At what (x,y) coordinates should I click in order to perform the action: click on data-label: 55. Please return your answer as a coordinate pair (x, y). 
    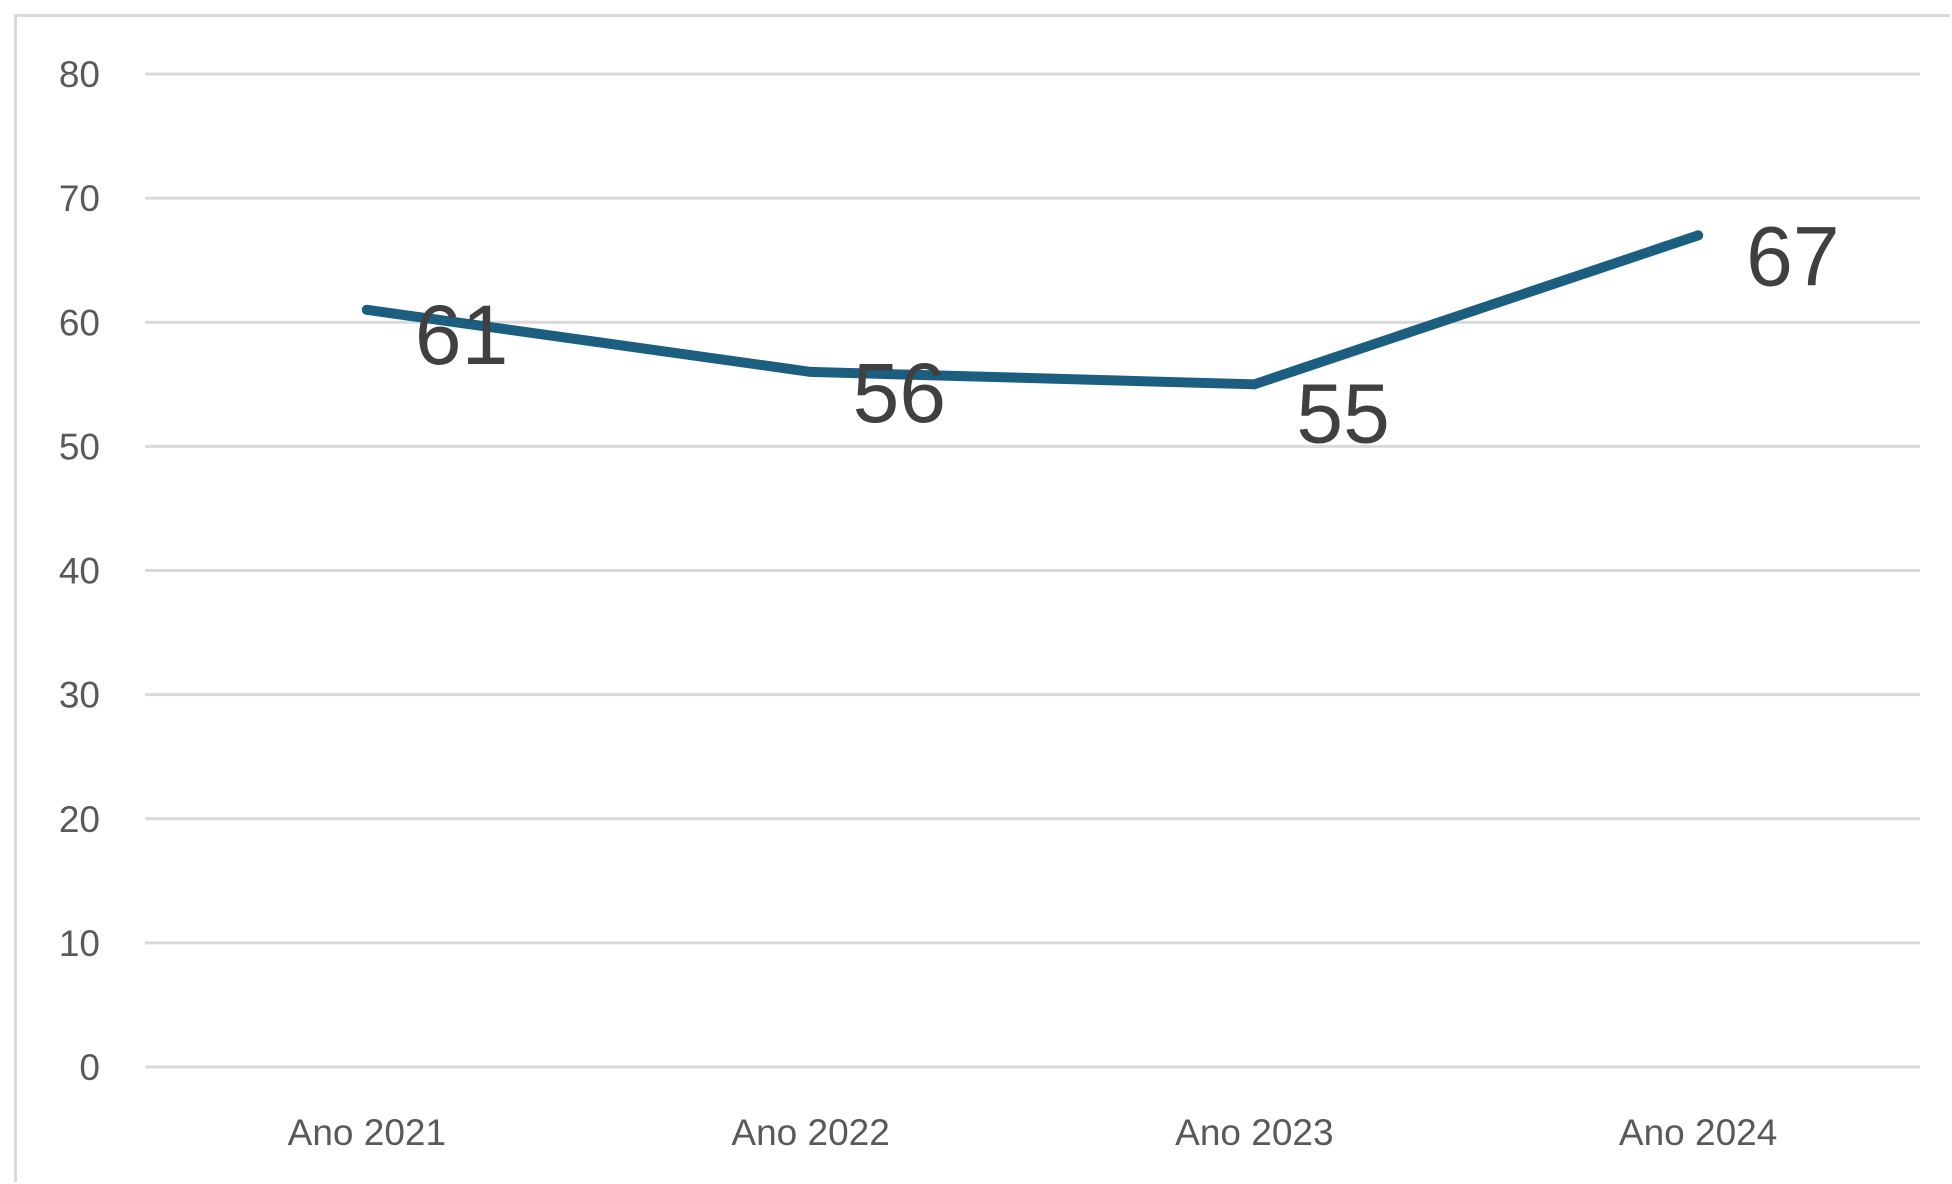
    Looking at the image, I should click on (1342, 414).